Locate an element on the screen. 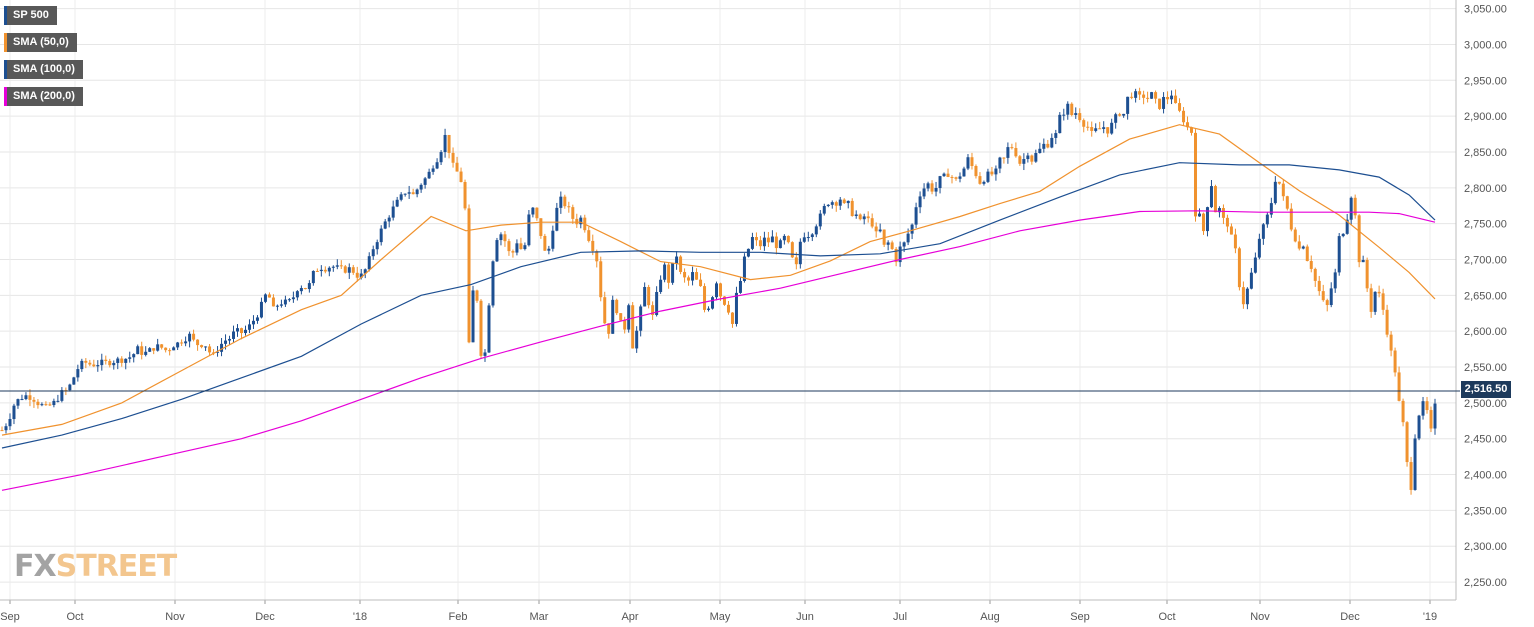 Image resolution: width=1534 pixels, height=627 pixels. legend-item-sma200: SMA (200,0) is located at coordinates (43, 96).